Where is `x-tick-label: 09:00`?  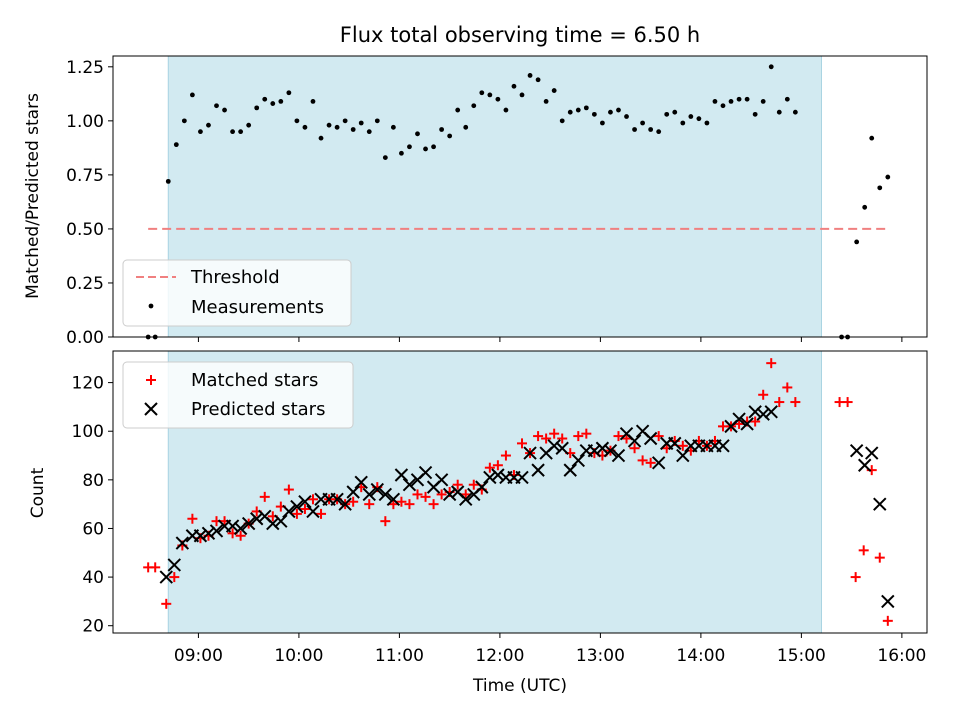
x-tick-label: 09:00 is located at coordinates (198, 656).